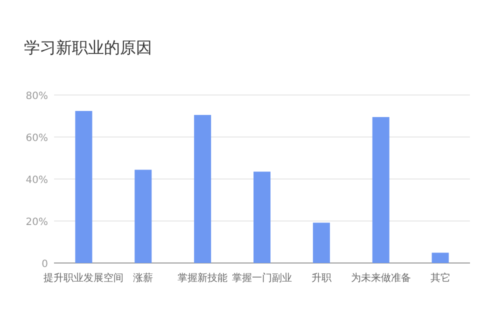 Image resolution: width=499 pixels, height=323 pixels. What do you see at coordinates (262, 278) in the screenshot?
I see `x-tick-label: 掌握一门副业` at bounding box center [262, 278].